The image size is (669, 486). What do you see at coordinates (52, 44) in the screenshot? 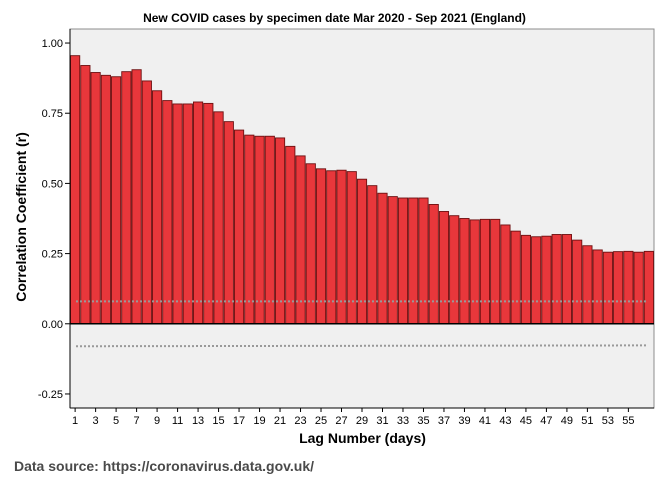
I see `y-tick-label: 1.00` at bounding box center [52, 44].